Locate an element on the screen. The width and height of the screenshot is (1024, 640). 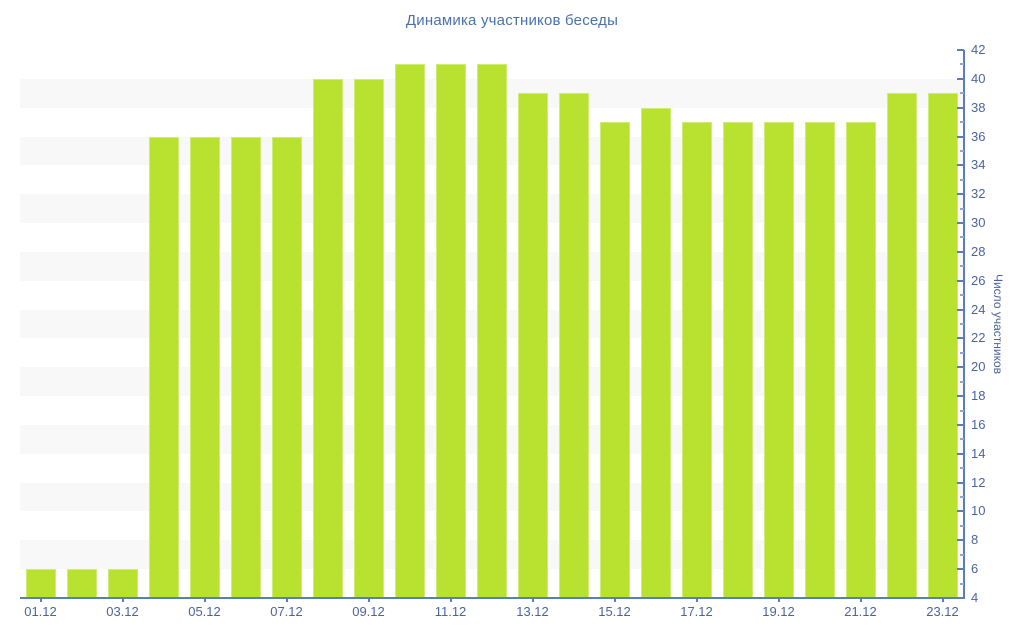
y-tick-label: 30 is located at coordinates (978, 223).